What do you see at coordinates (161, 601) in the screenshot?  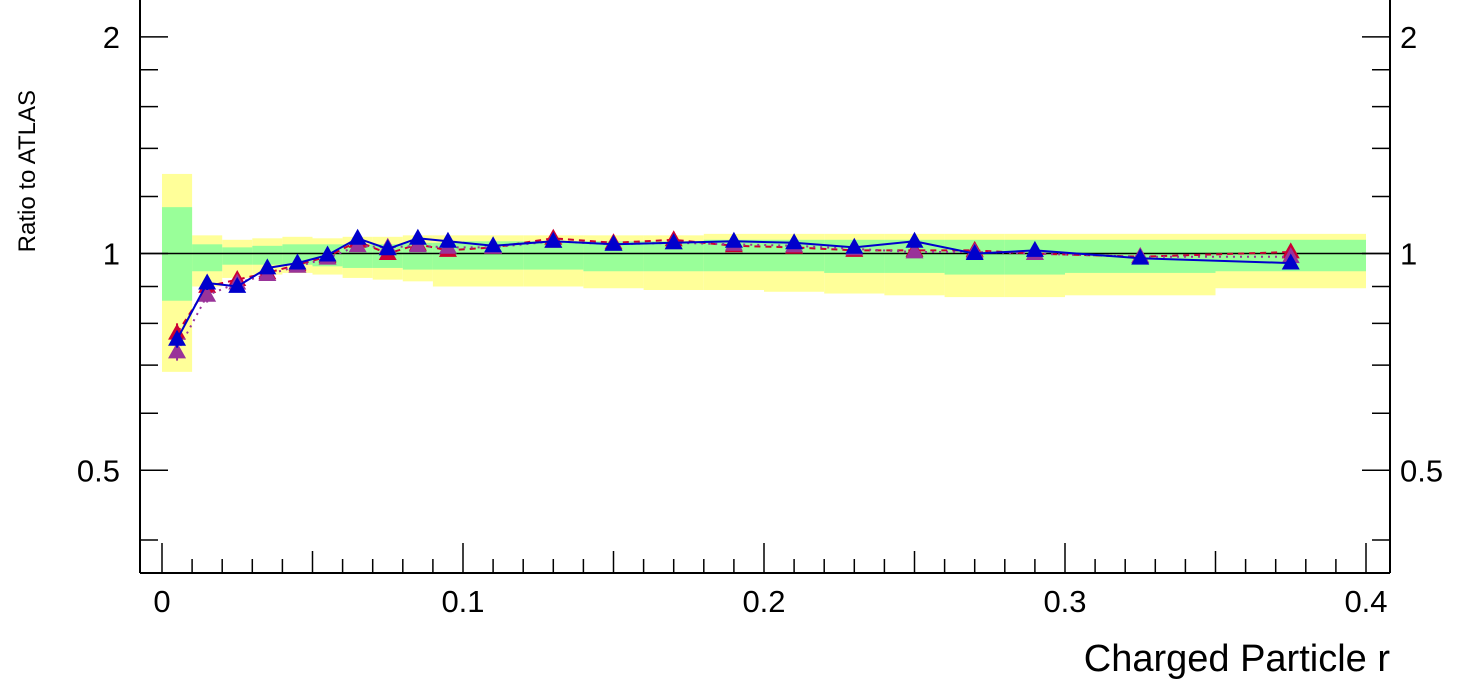 I see `x-tick-label: 0` at bounding box center [161, 601].